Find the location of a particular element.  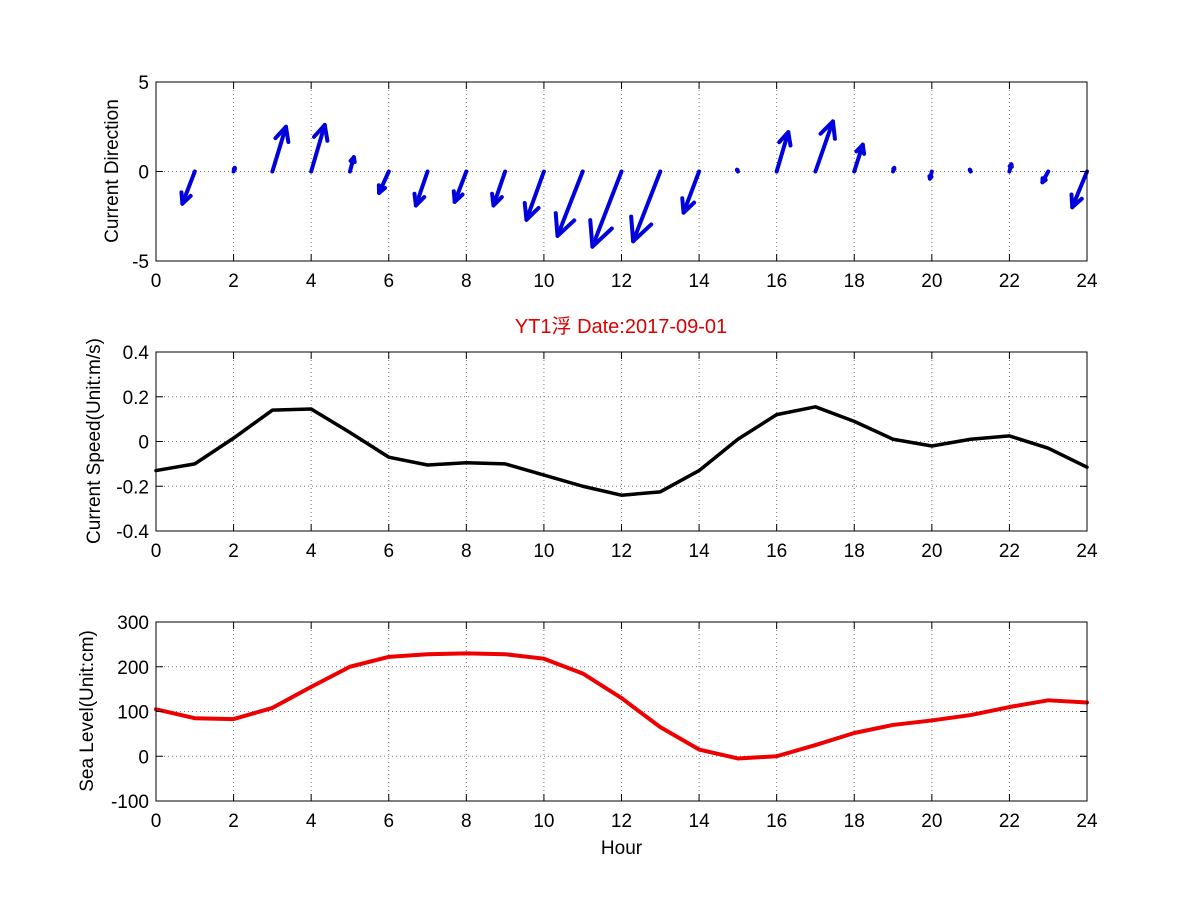

y-tick-label: 100 is located at coordinates (133, 713).